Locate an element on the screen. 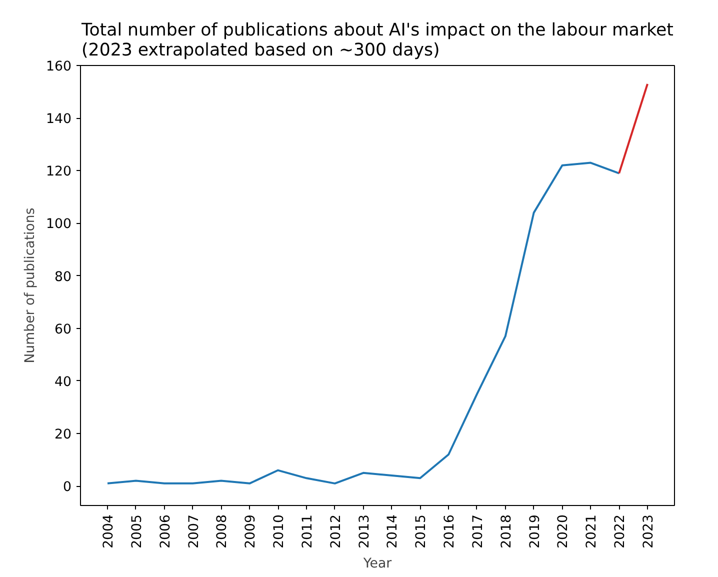  y-tick-label: 80 is located at coordinates (63, 277).